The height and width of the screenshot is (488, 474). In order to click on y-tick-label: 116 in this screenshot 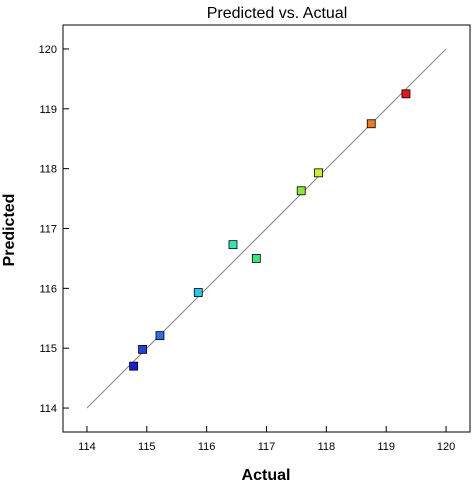, I will do `click(48, 289)`.